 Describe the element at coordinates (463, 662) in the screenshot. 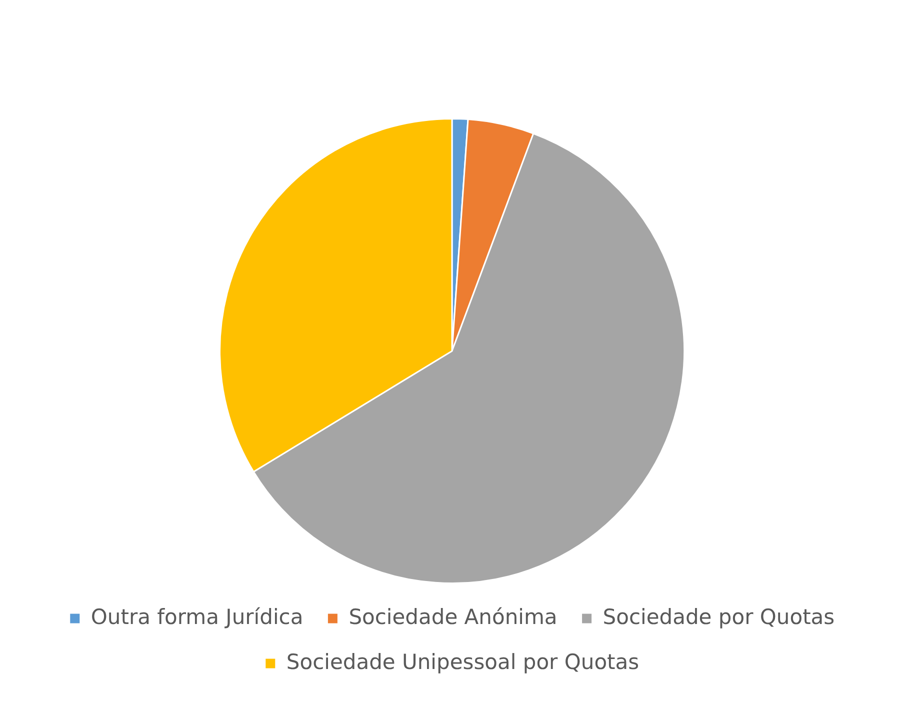

I see `legend-label: Sociedade Unipessoal por Quotas` at that location.